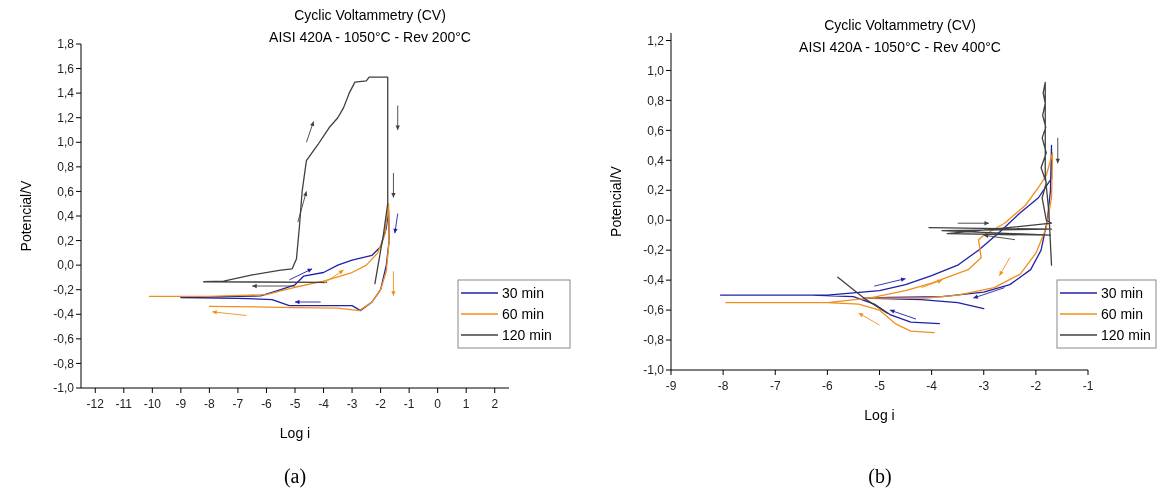  What do you see at coordinates (495, 404) in the screenshot?
I see `x-tick-label: 2` at bounding box center [495, 404].